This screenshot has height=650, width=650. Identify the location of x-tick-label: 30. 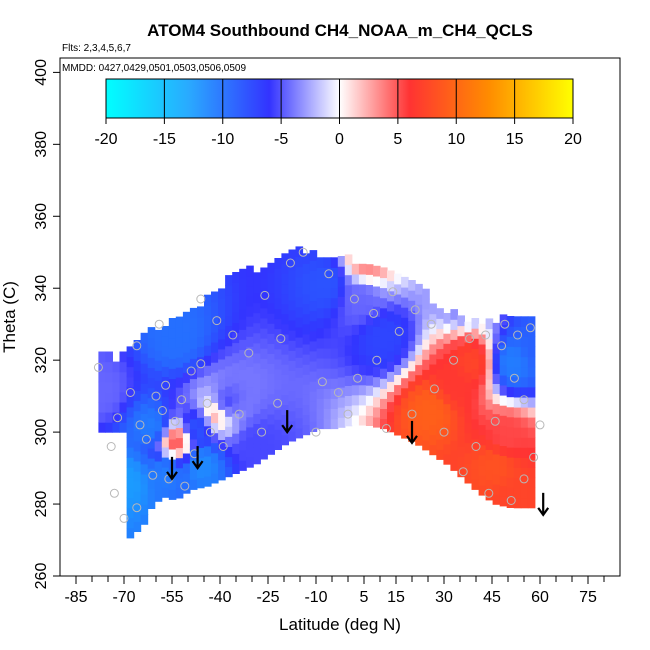
(444, 597).